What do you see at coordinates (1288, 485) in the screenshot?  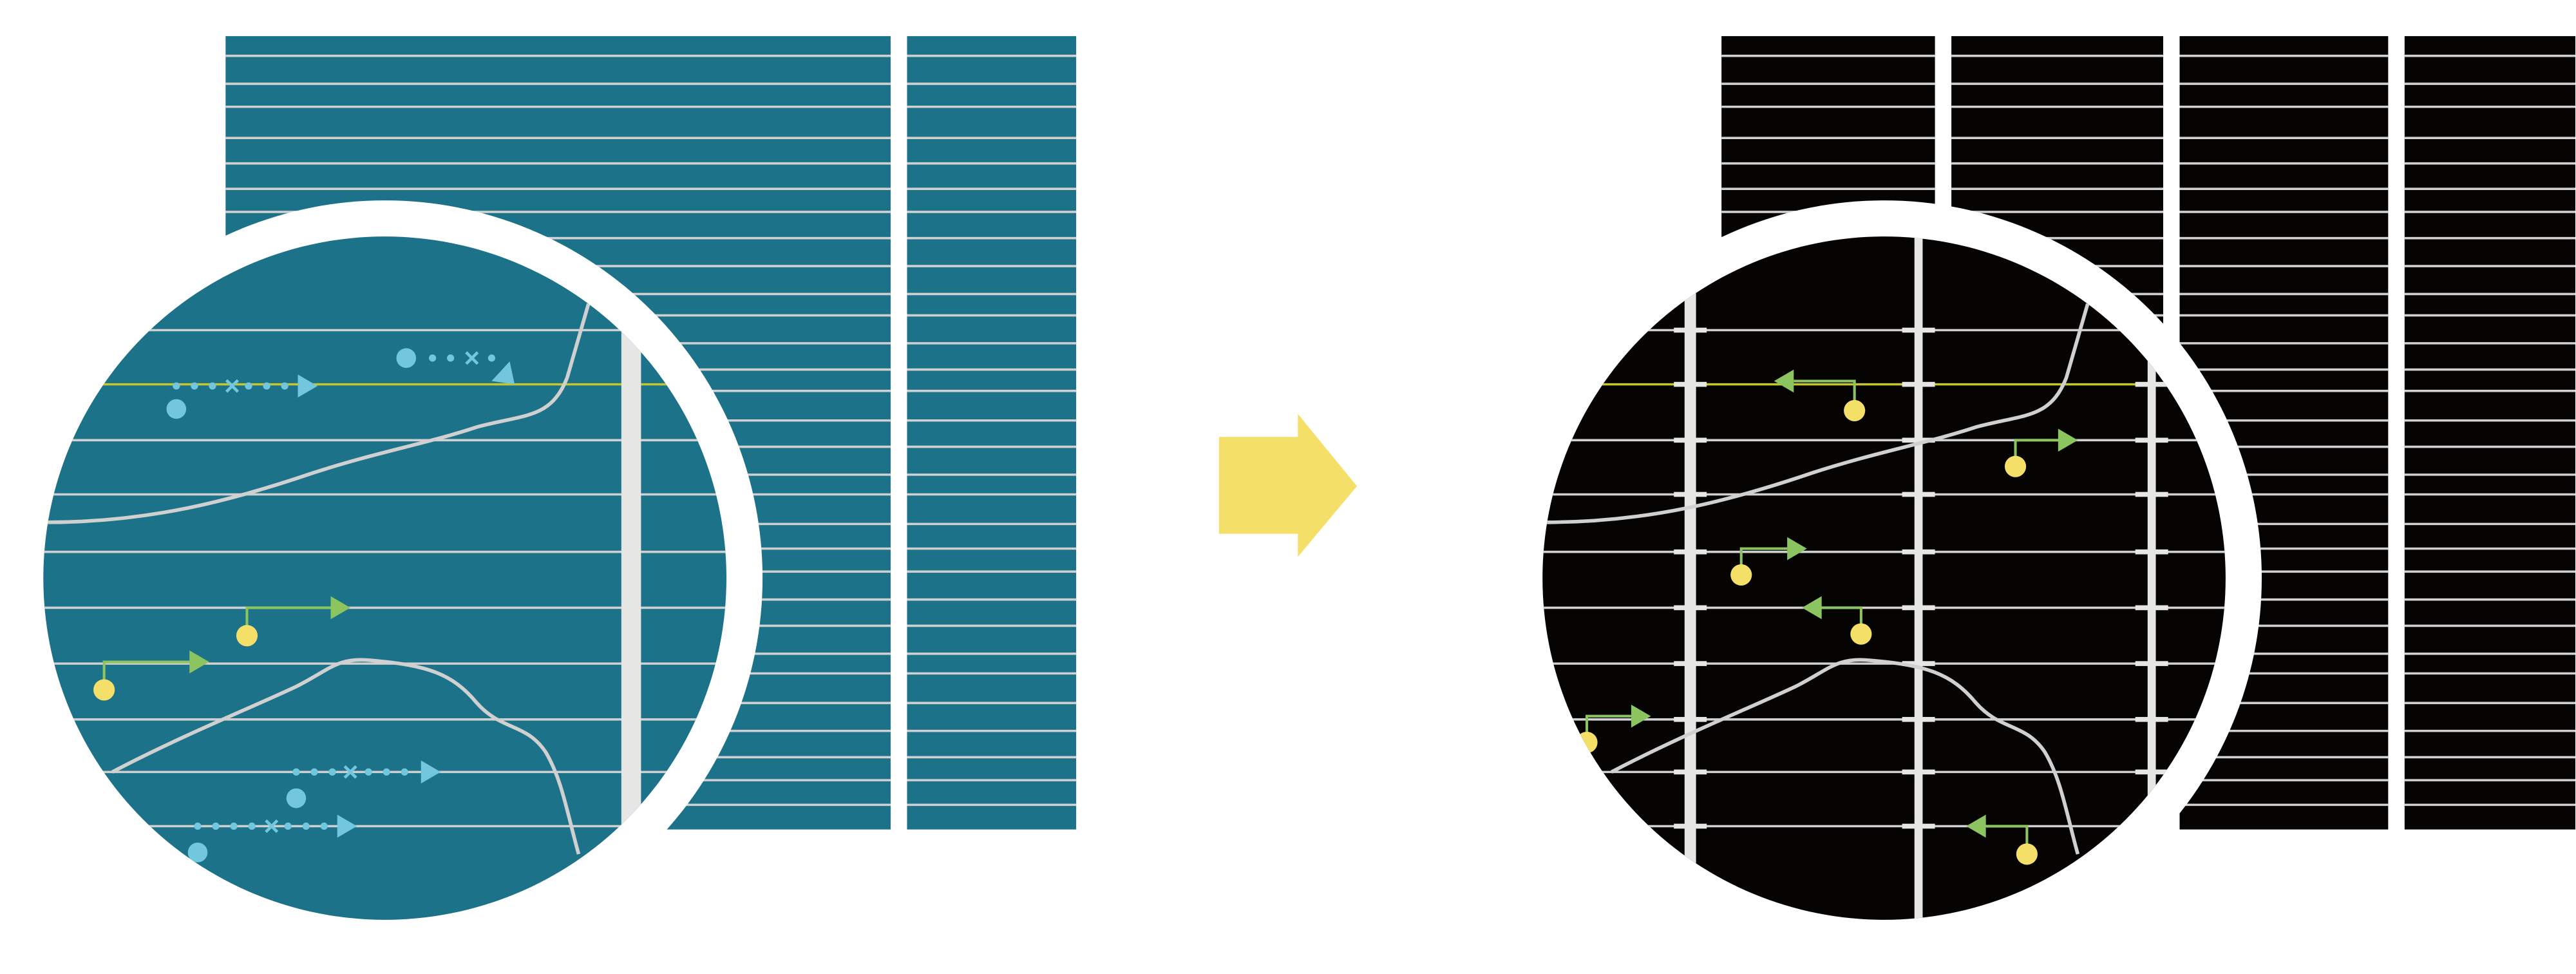 I see `right-arrow-icon` at bounding box center [1288, 485].